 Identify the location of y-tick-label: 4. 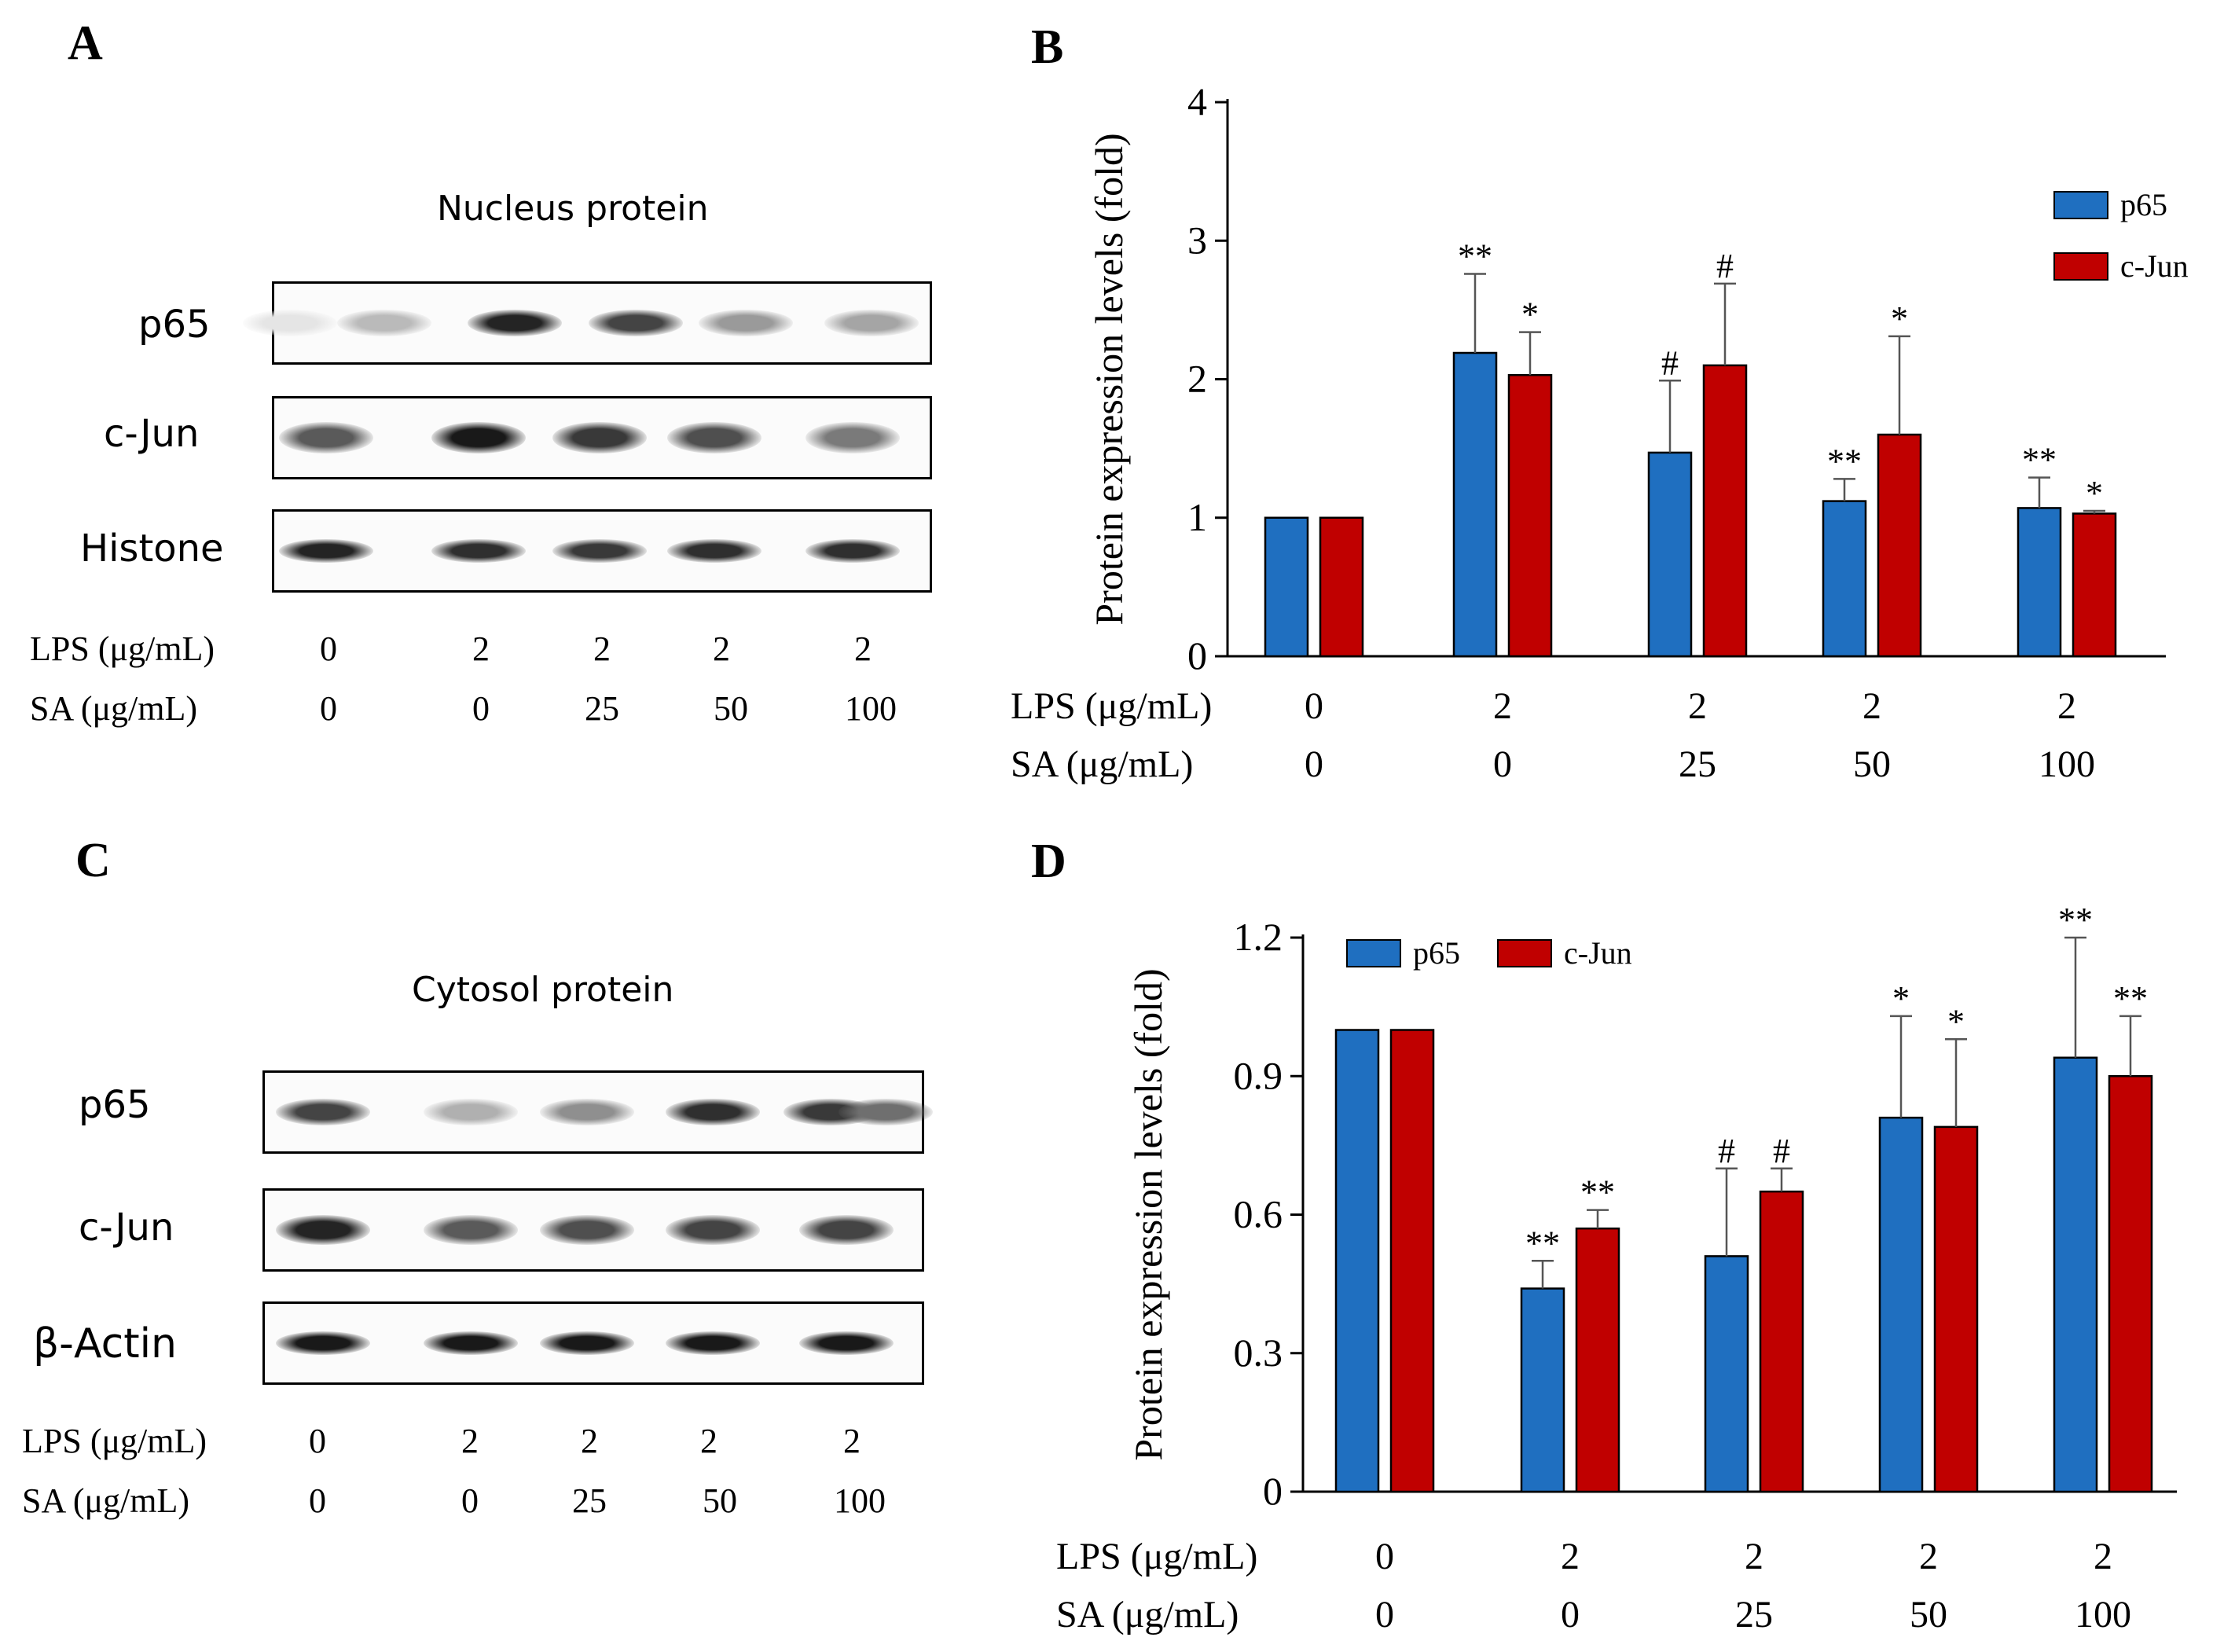
(1197, 101).